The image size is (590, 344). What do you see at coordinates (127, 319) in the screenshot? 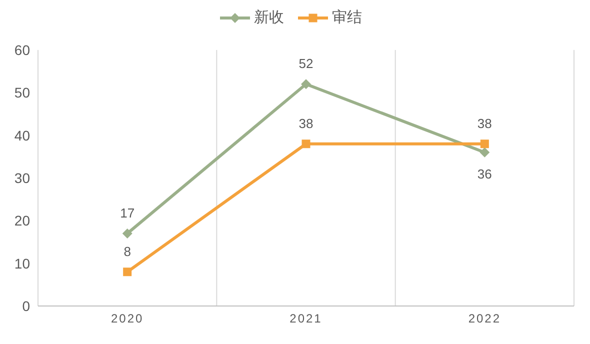
I see `x-tick-label: 2020` at bounding box center [127, 319].